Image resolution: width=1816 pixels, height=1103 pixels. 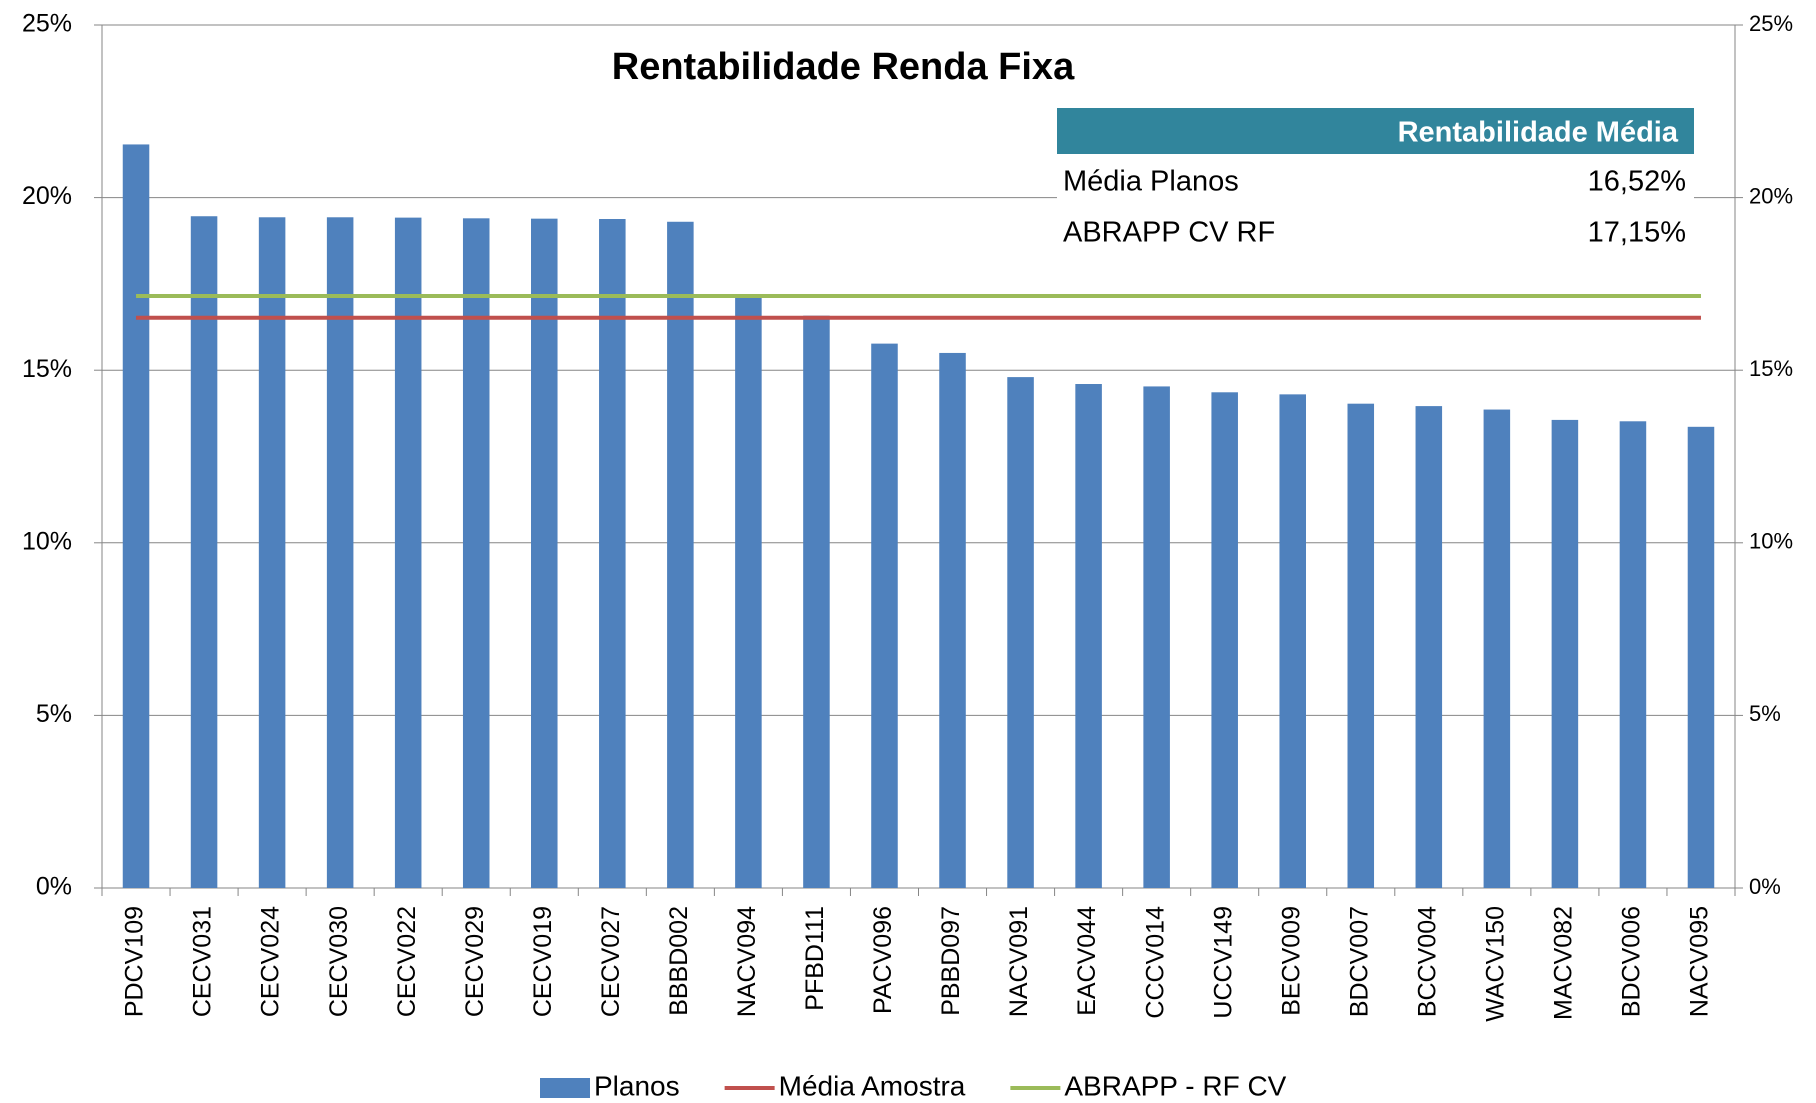 What do you see at coordinates (1375, 204) in the screenshot?
I see `table-body-bg` at bounding box center [1375, 204].